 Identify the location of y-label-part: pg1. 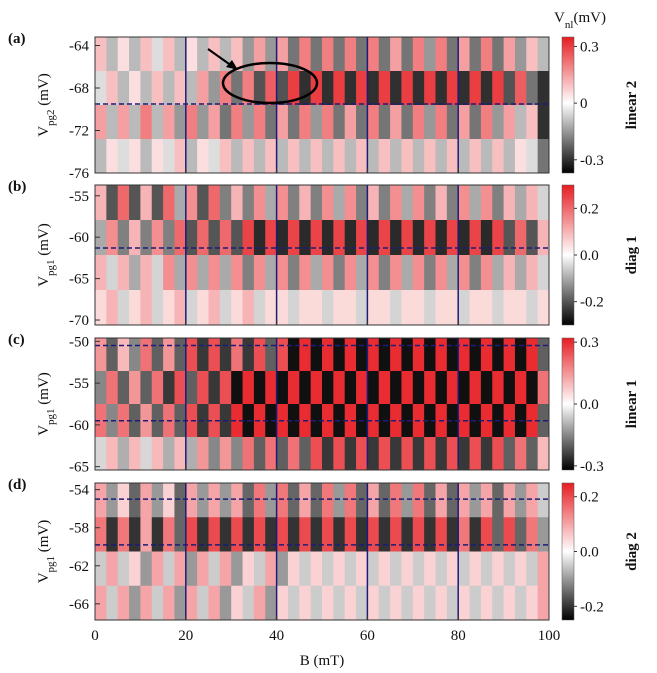
(51, 267).